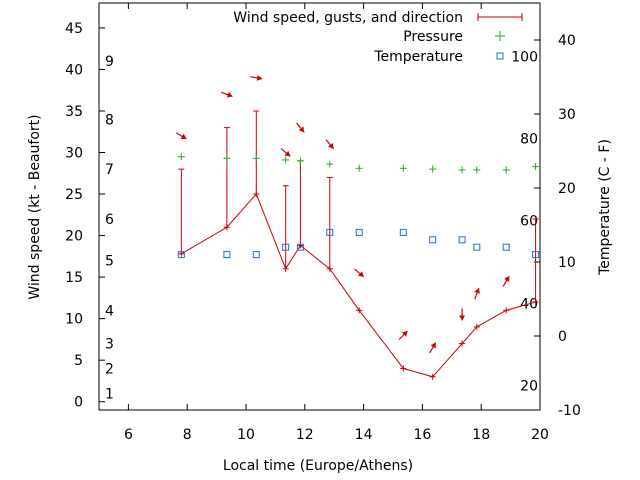 This screenshot has height=480, width=640. Describe the element at coordinates (529, 222) in the screenshot. I see `fahrenheit-label-2: 60` at that location.